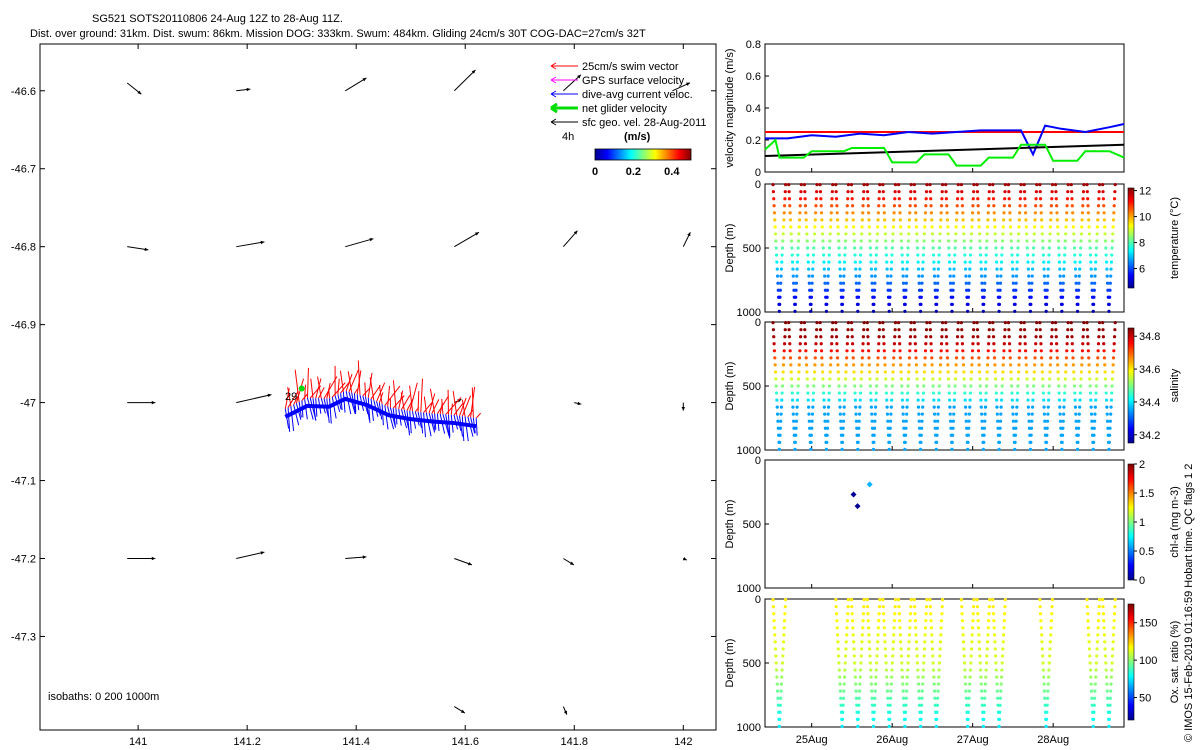 Image resolution: width=1200 pixels, height=750 pixels. I want to click on y-tick-label: 500, so click(752, 664).